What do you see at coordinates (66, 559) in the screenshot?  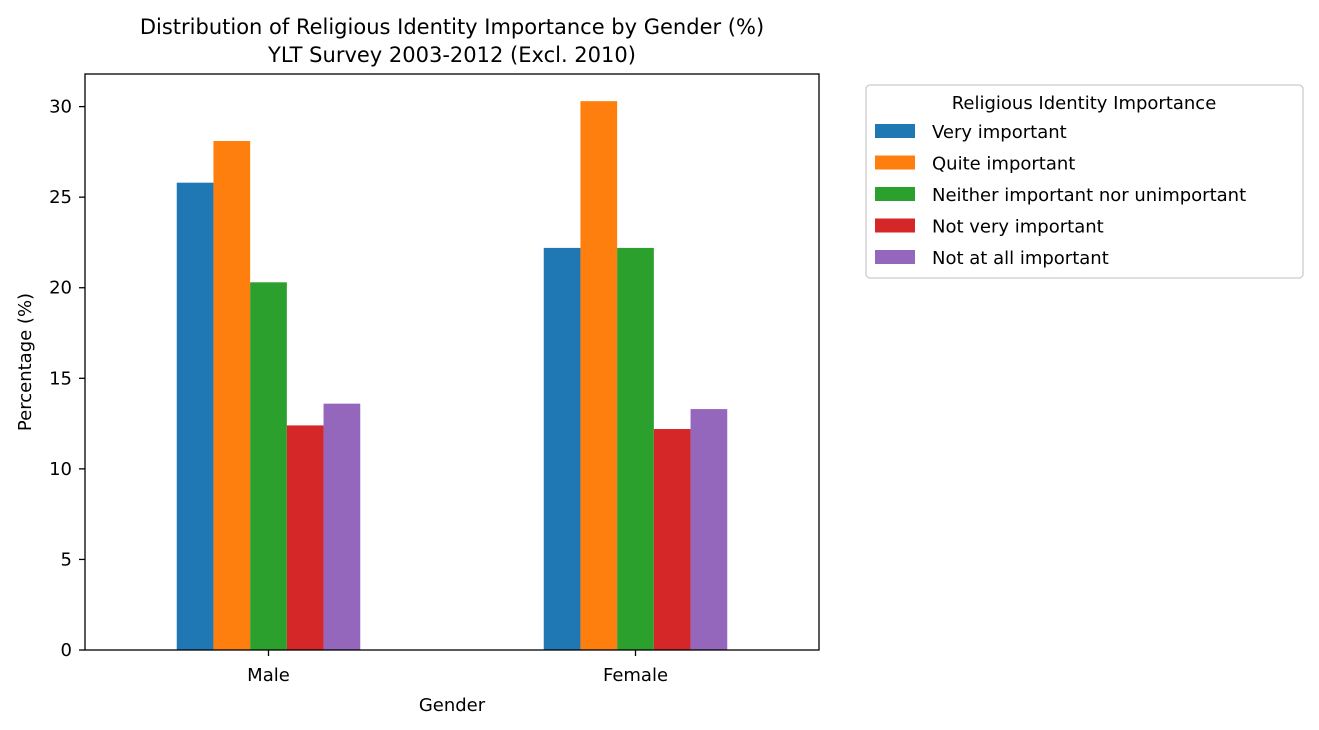 I see `y-tick-label: 5` at bounding box center [66, 559].